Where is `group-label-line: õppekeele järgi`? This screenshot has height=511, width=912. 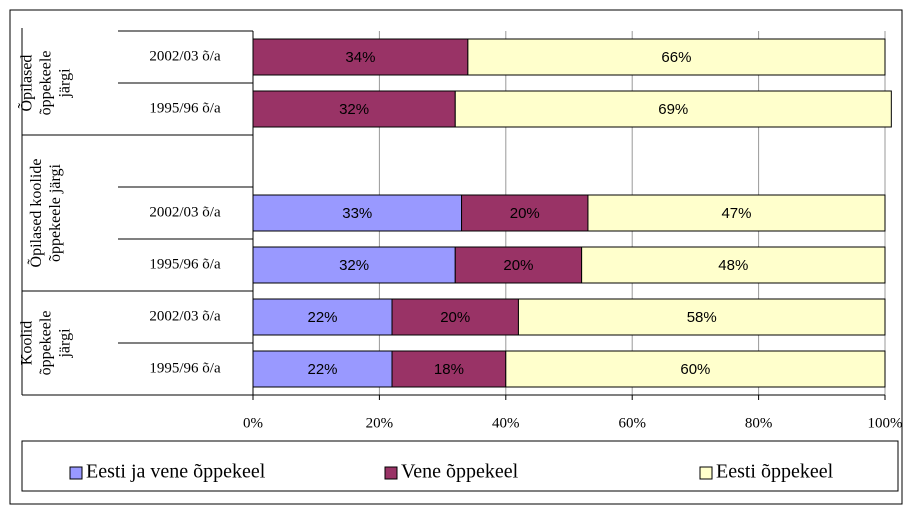 group-label-line: õppekeele järgi is located at coordinates (55, 213).